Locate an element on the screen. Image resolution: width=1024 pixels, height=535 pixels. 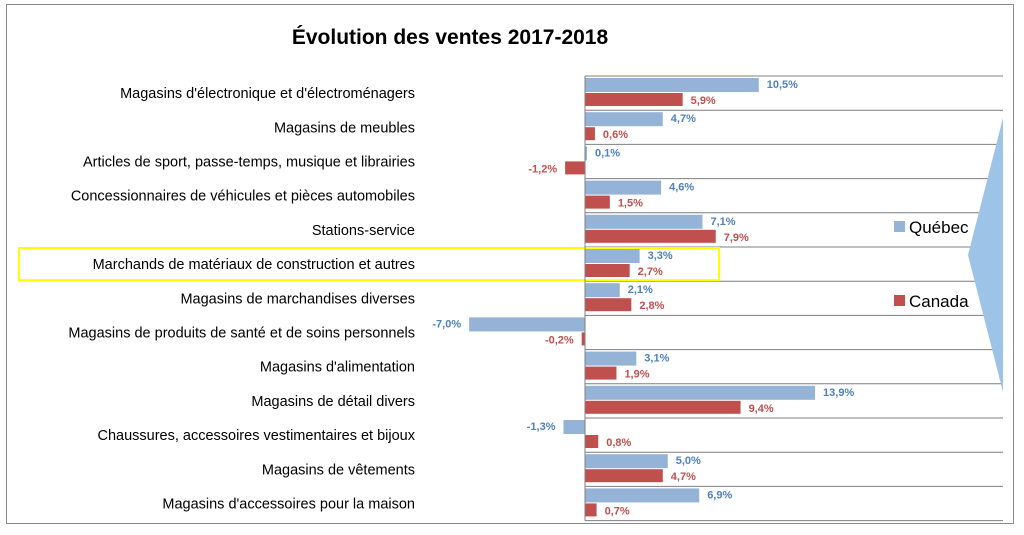
pointer-shape is located at coordinates (985, 255).